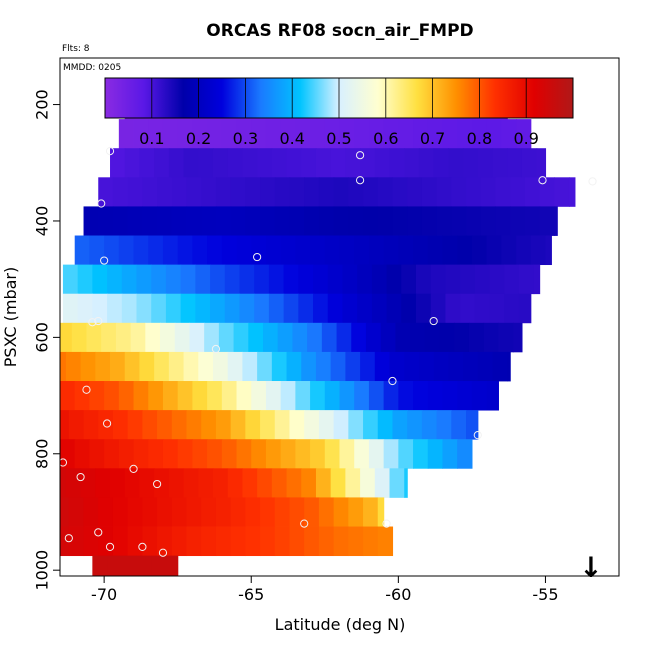 The image size is (650, 650). Describe the element at coordinates (104, 594) in the screenshot. I see `x-tick-label: -70` at that location.